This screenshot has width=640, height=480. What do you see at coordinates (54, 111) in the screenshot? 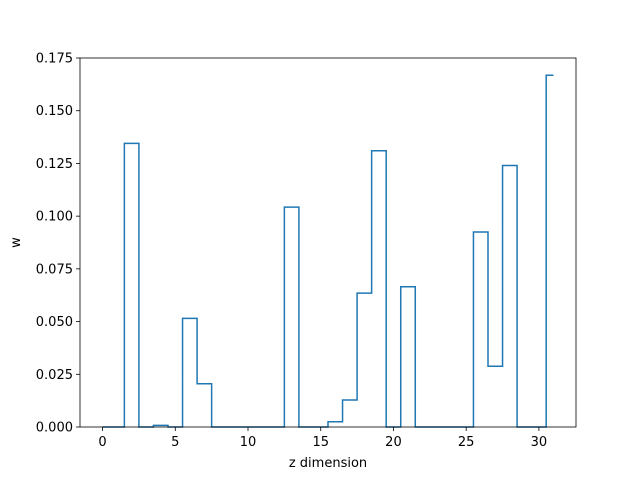
I see `y-tick-label: 0.150` at bounding box center [54, 111].